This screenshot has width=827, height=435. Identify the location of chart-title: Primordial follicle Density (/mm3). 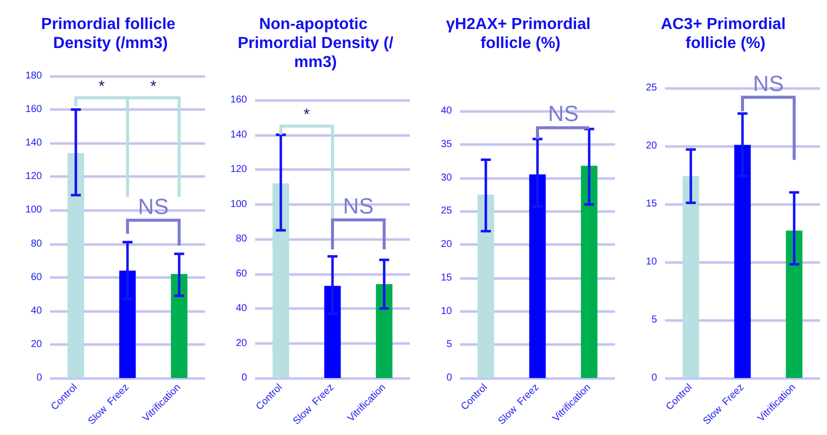
(110, 34).